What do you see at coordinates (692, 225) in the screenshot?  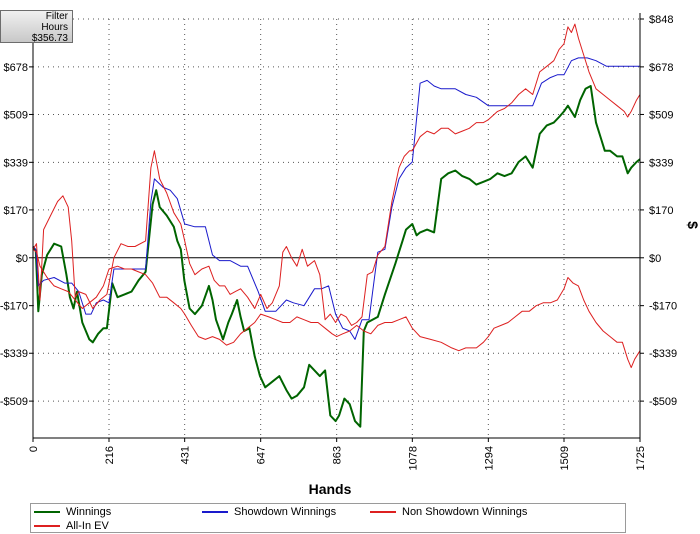 I see `y-axis-label: $` at bounding box center [692, 225].